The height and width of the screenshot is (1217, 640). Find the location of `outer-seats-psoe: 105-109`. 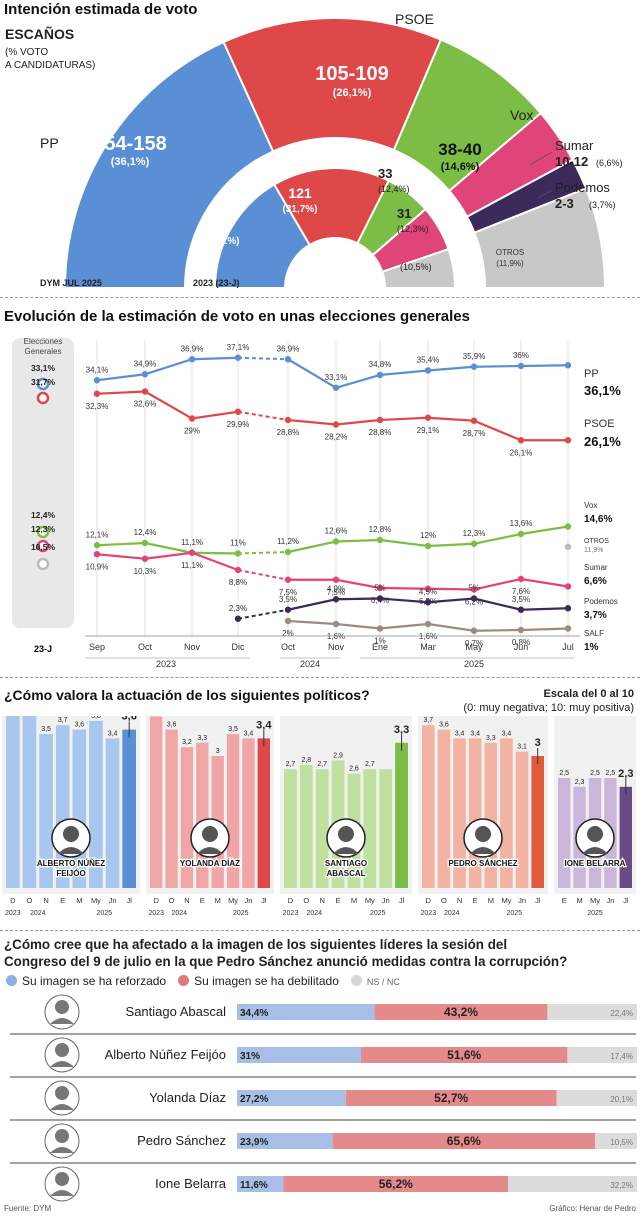

outer-seats-psoe: 105-109 is located at coordinates (351, 74).